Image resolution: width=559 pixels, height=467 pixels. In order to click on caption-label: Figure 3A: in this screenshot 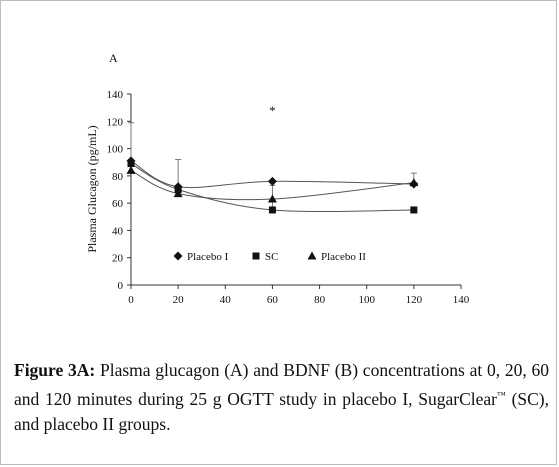, I will do `click(55, 370)`.